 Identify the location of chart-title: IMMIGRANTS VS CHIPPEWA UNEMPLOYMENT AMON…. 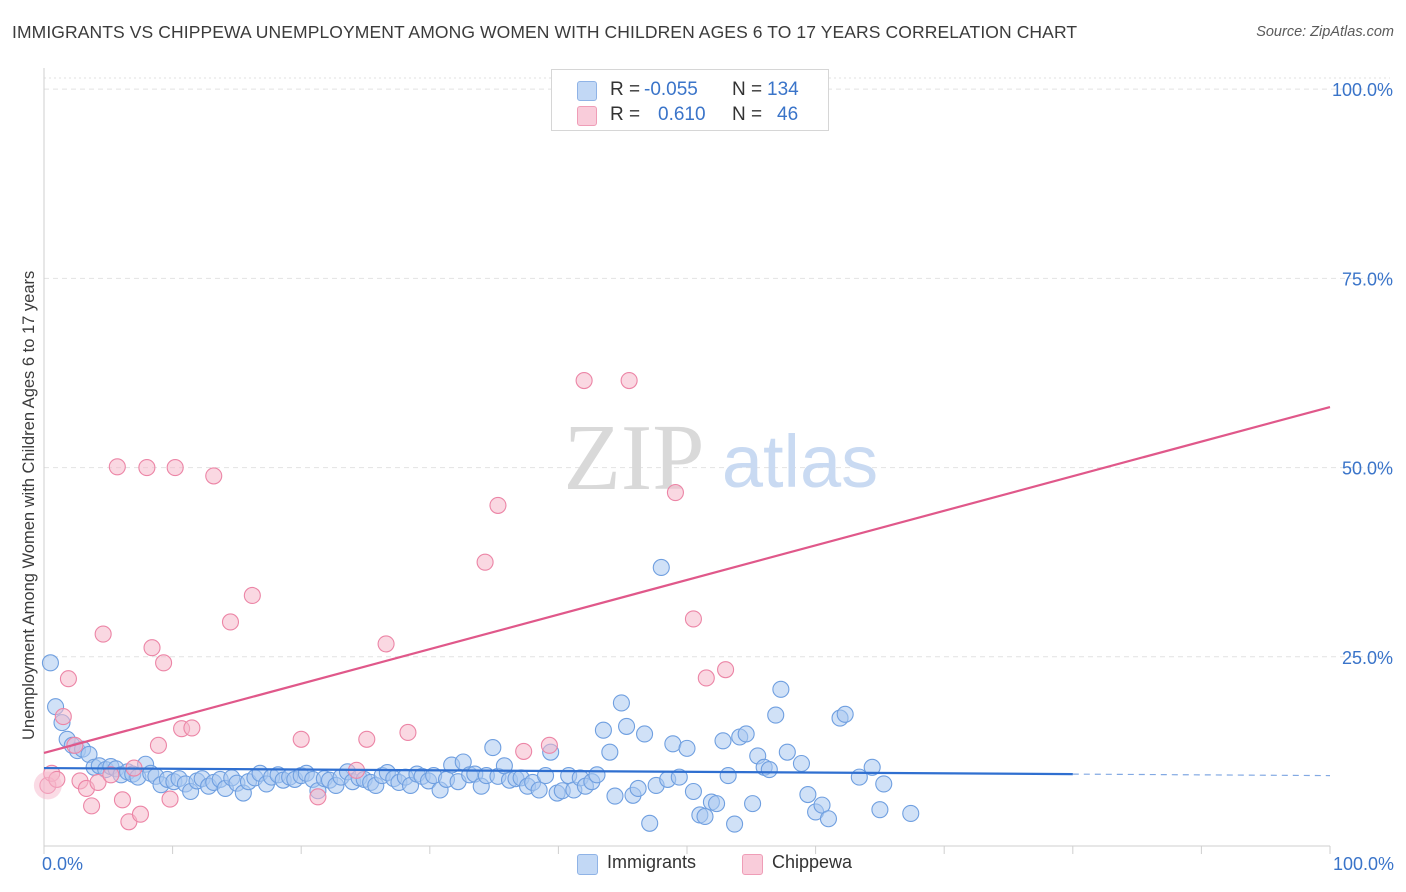
(545, 32).